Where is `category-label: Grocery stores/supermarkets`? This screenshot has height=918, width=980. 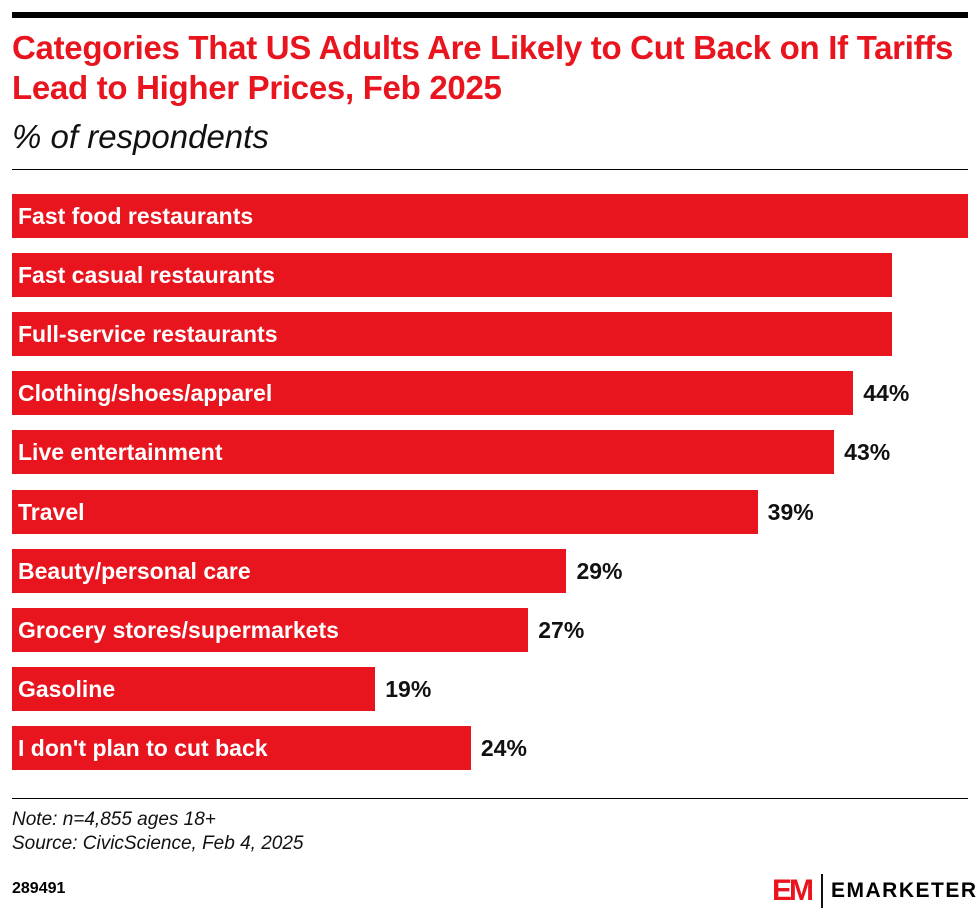
category-label: Grocery stores/supermarkets is located at coordinates (178, 629).